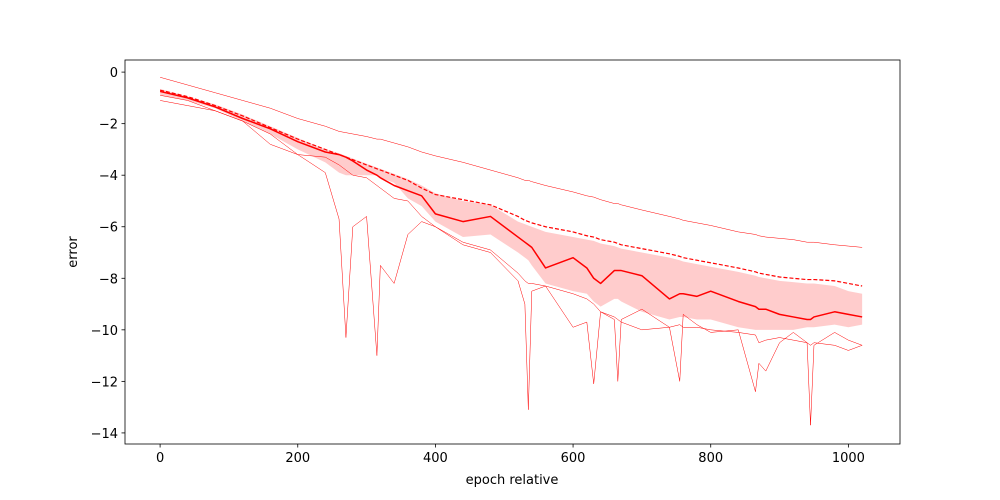  What do you see at coordinates (435, 458) in the screenshot?
I see `x-tick-label: 400` at bounding box center [435, 458].